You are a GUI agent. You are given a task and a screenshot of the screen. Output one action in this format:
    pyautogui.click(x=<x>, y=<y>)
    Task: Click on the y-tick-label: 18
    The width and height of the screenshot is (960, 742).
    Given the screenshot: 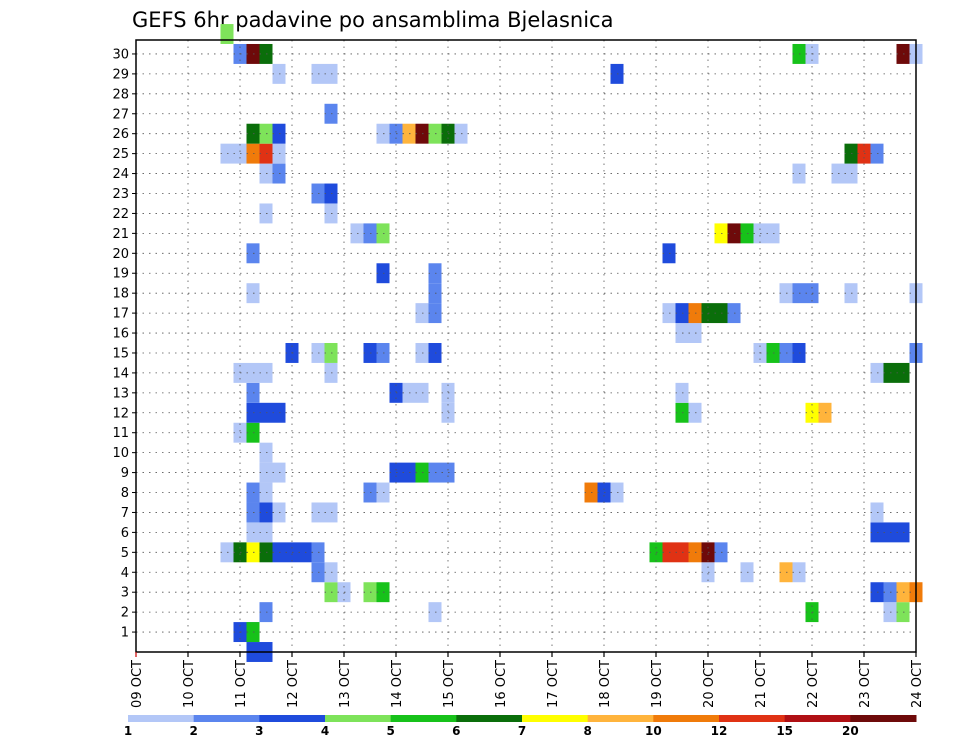 What is the action you would take?
    pyautogui.click(x=120, y=294)
    